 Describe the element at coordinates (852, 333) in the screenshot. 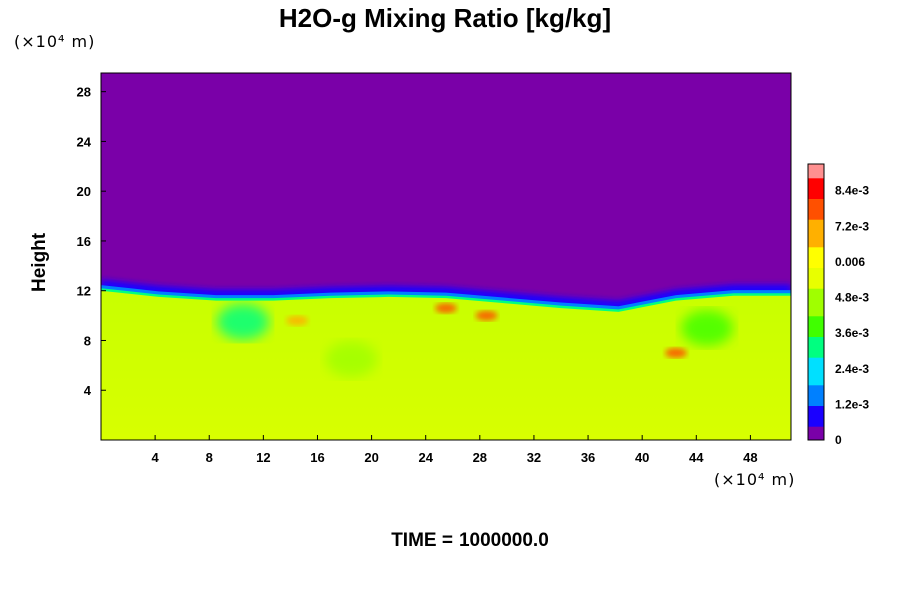

I see `colorbar-label: 3.6e-3` at that location.